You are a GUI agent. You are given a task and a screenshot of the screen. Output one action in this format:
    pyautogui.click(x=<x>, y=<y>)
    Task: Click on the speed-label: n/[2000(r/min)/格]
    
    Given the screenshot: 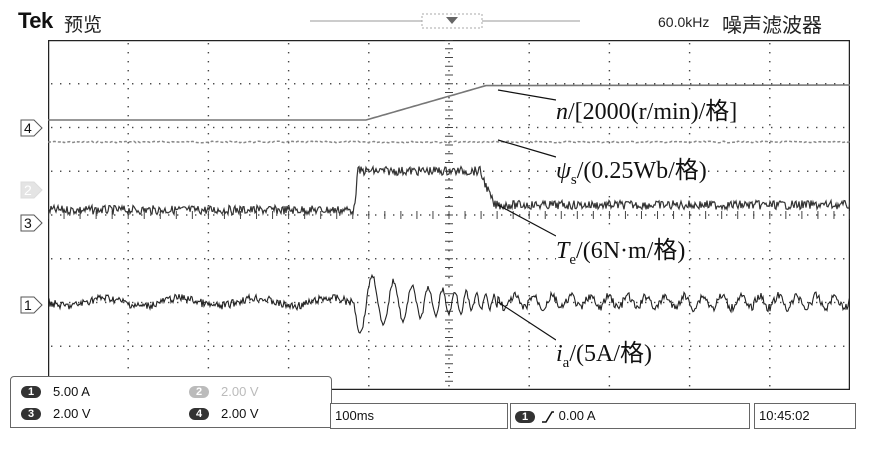 What is the action you would take?
    pyautogui.click(x=647, y=108)
    